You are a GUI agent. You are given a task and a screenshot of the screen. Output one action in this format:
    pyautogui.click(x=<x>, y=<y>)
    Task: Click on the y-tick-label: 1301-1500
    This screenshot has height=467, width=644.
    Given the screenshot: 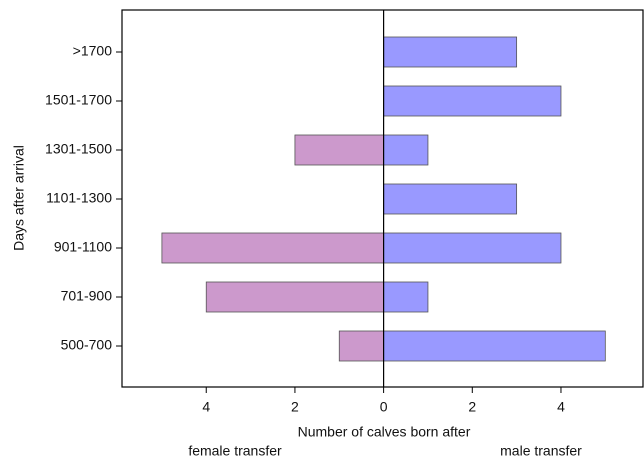 What is the action you would take?
    pyautogui.click(x=78, y=149)
    